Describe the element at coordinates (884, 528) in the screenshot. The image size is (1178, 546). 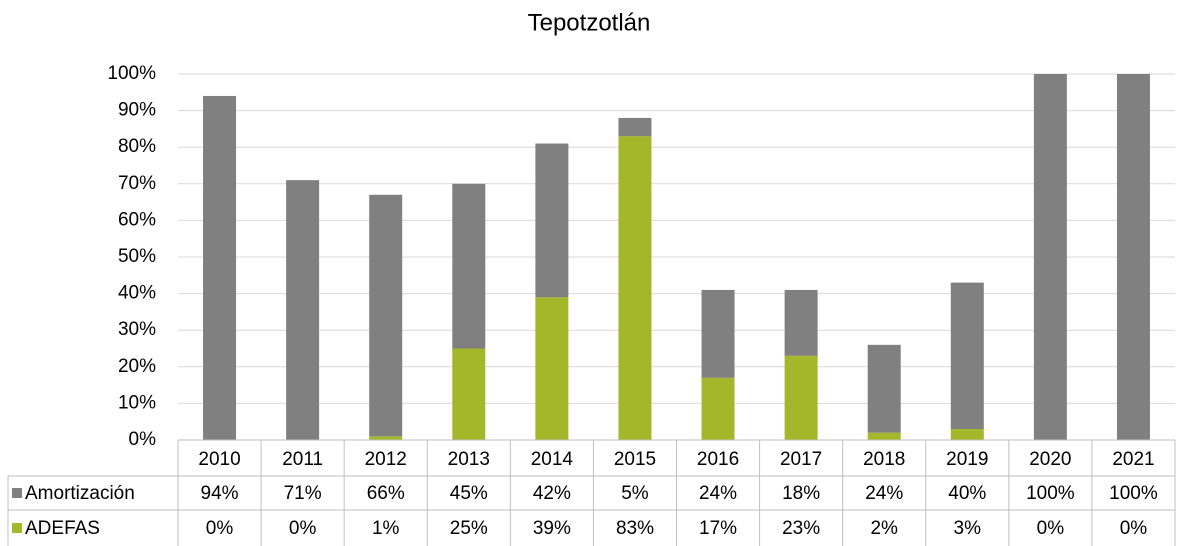
I see `data-label: 2%` at that location.